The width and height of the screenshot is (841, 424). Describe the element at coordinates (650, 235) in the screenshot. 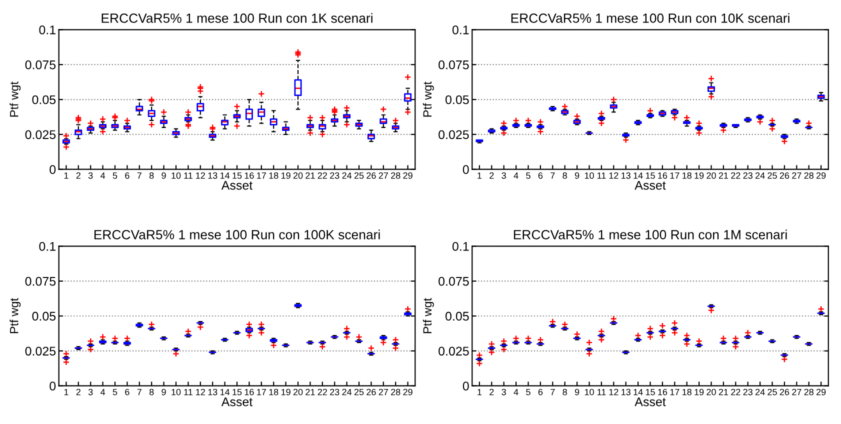

I see `chart-title: ERCCVaR5% 1 mese 100 Run con 1M scenari` at that location.